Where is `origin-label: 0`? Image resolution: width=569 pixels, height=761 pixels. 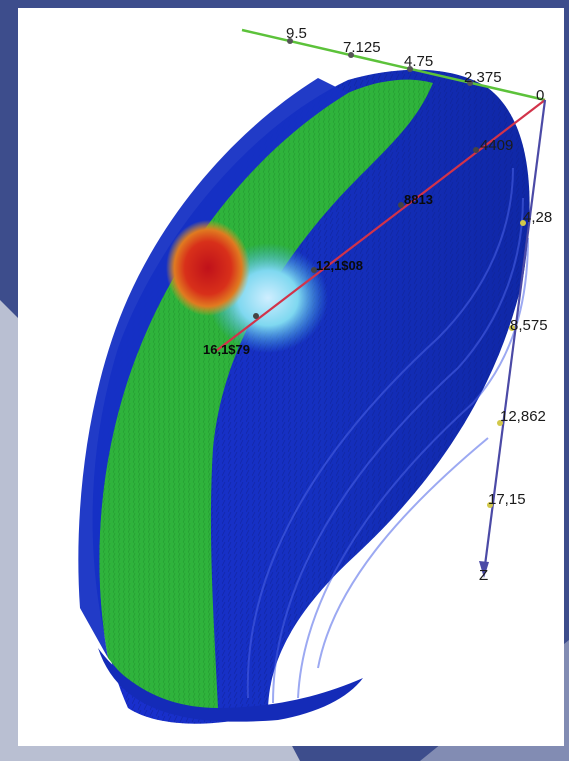
origin-label: 0 is located at coordinates (540, 95).